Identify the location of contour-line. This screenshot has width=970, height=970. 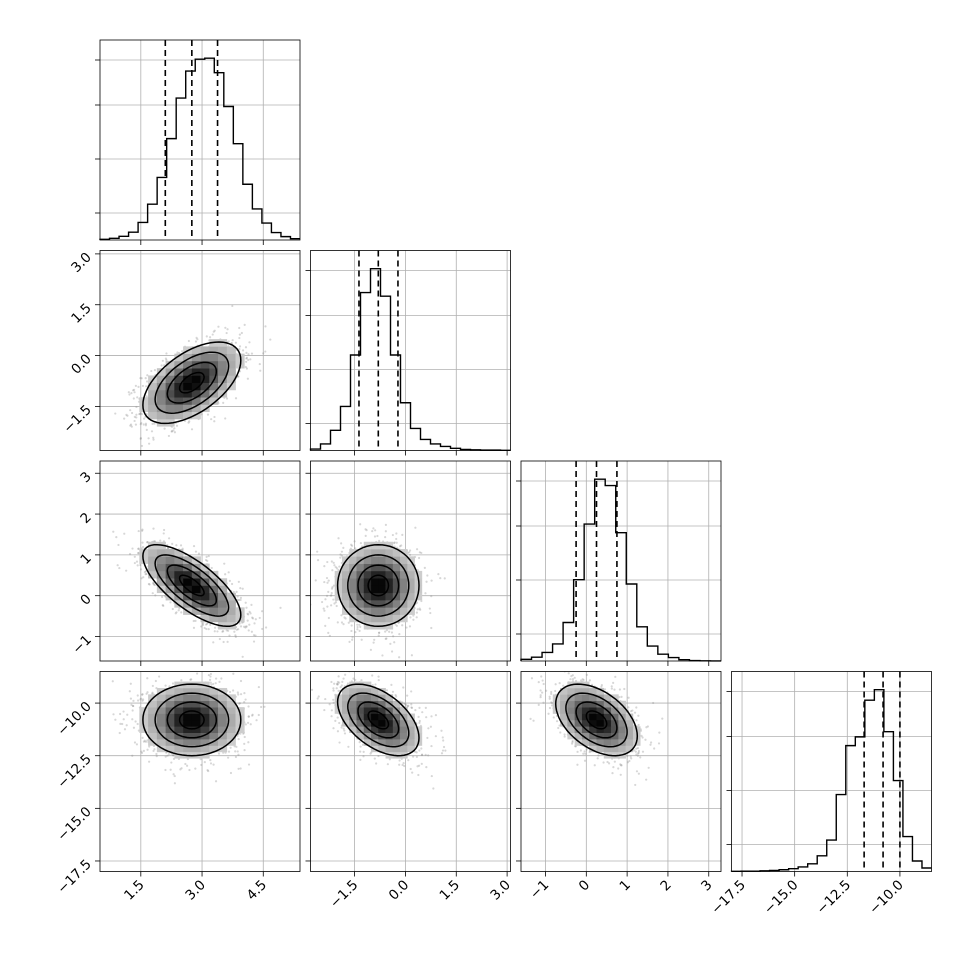
(192, 383).